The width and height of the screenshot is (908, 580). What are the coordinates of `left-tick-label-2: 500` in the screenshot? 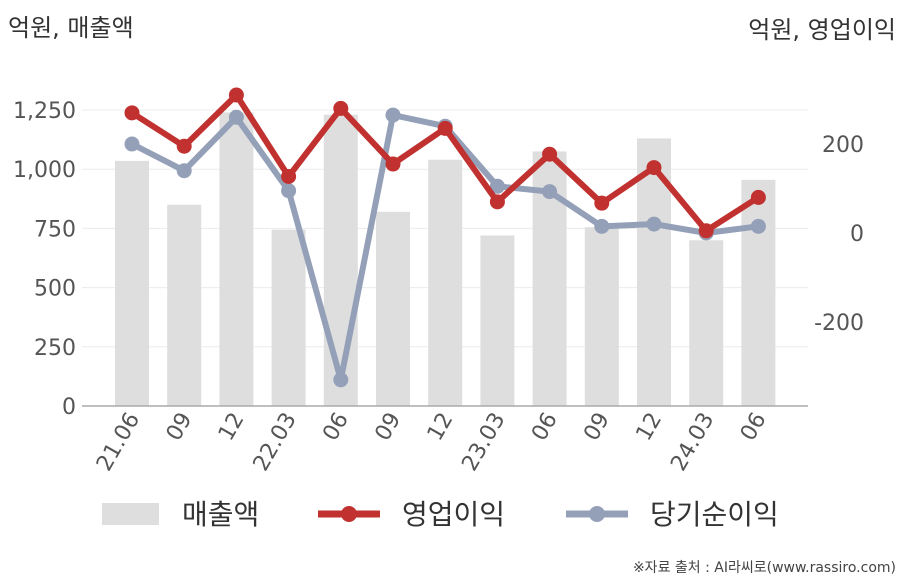 It's located at (55, 289).